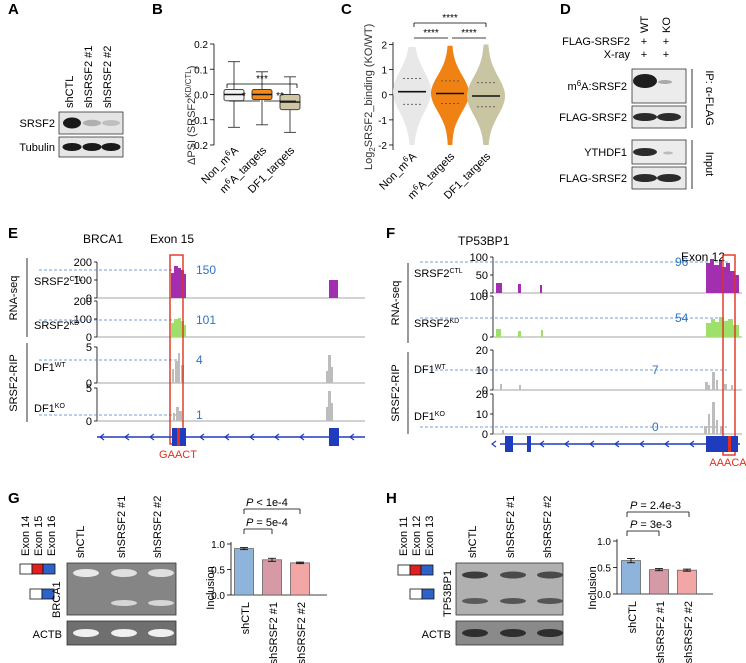  I want to click on gene-name: TP53BP1, so click(484, 241).